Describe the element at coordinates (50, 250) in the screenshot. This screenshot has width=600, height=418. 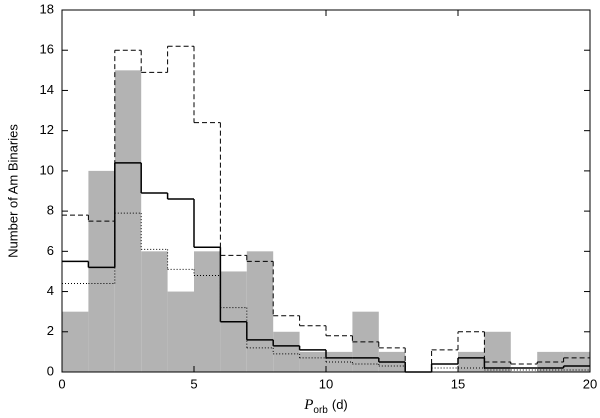
I see `y-tick-label: 6` at that location.